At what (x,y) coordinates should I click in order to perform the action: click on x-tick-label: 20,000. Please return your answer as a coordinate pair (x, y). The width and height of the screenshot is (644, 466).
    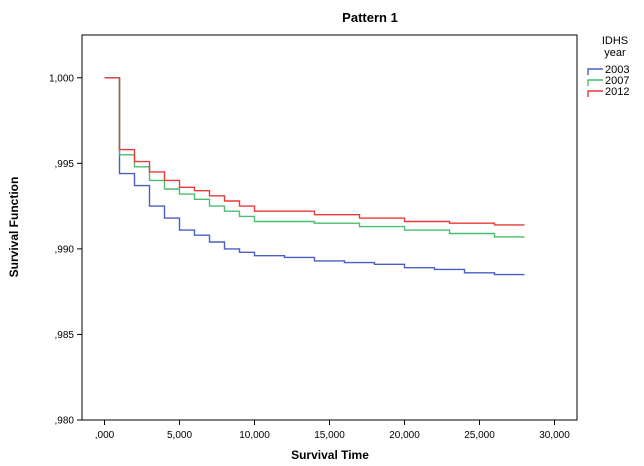
    Looking at the image, I should click on (404, 435).